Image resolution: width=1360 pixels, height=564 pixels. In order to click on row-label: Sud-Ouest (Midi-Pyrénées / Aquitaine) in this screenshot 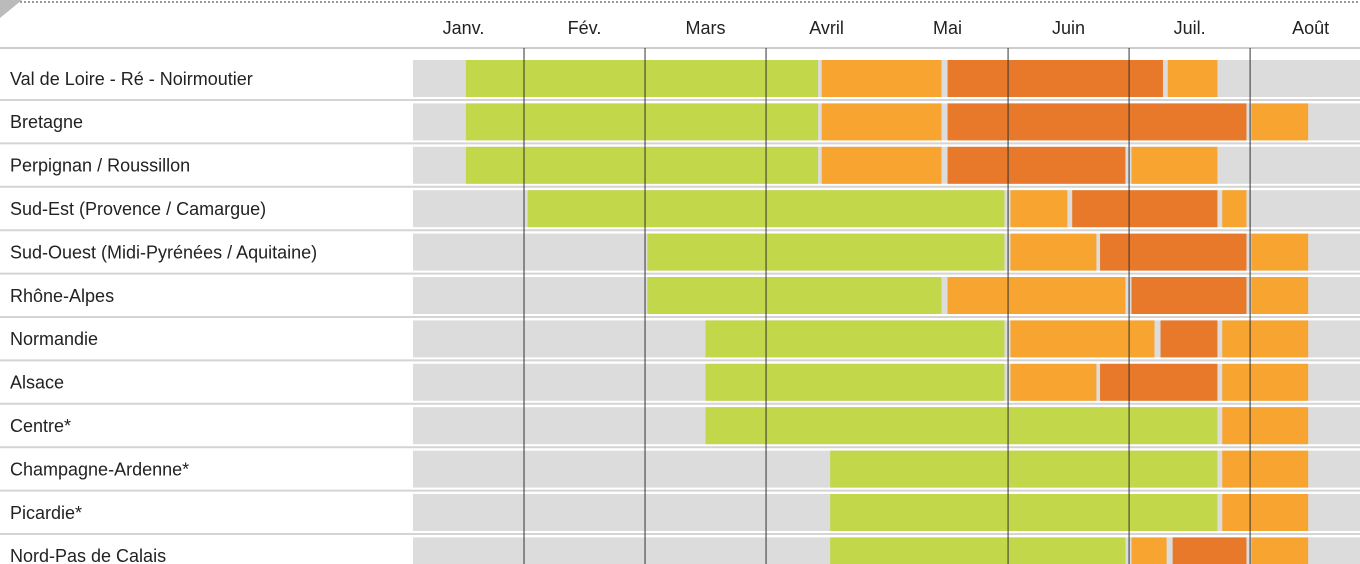, I will do `click(163, 252)`.